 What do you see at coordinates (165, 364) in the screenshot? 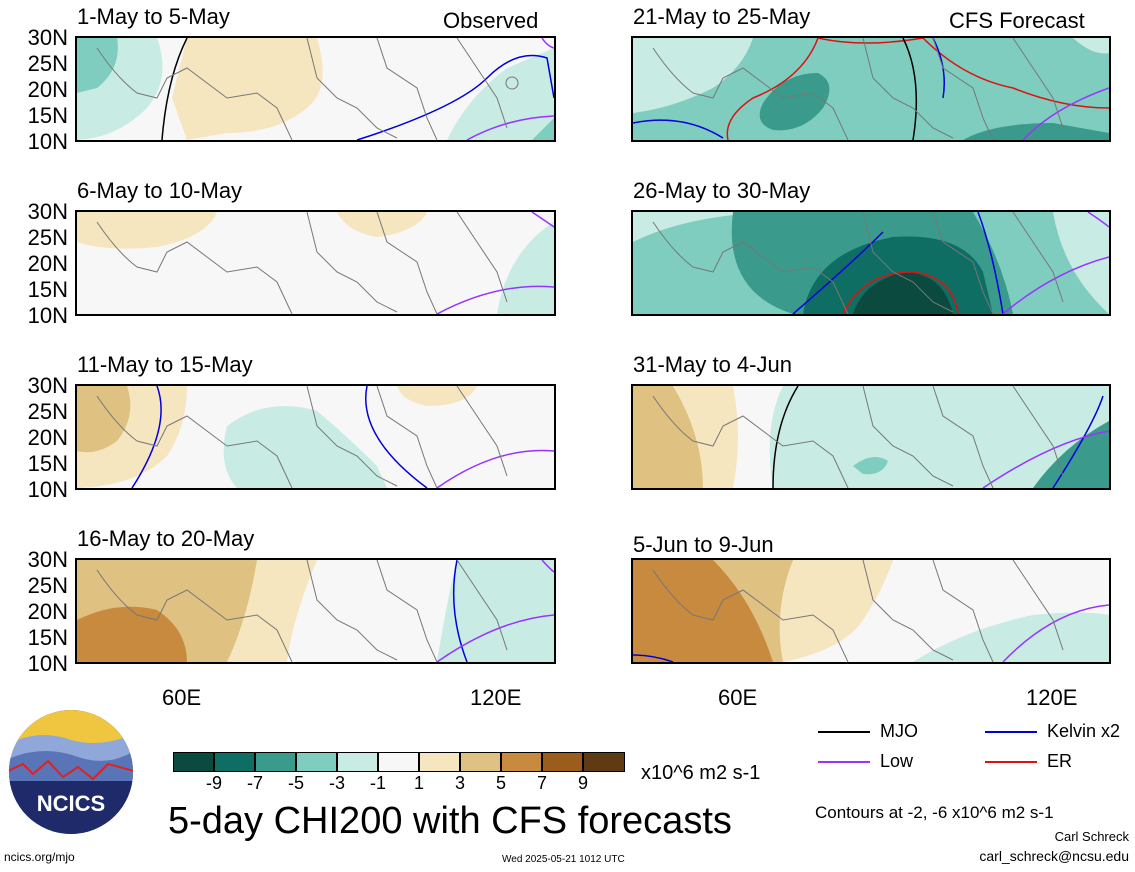
I see `panel-5-title: 11-May to 15-May` at bounding box center [165, 364].